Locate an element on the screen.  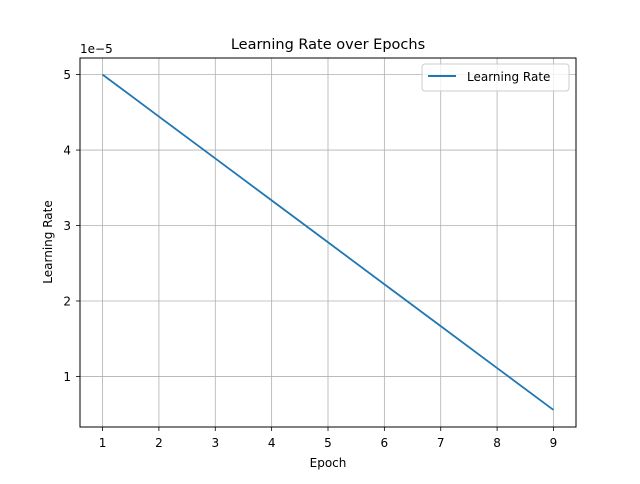
y-tick-label: 1 is located at coordinates (67, 377).